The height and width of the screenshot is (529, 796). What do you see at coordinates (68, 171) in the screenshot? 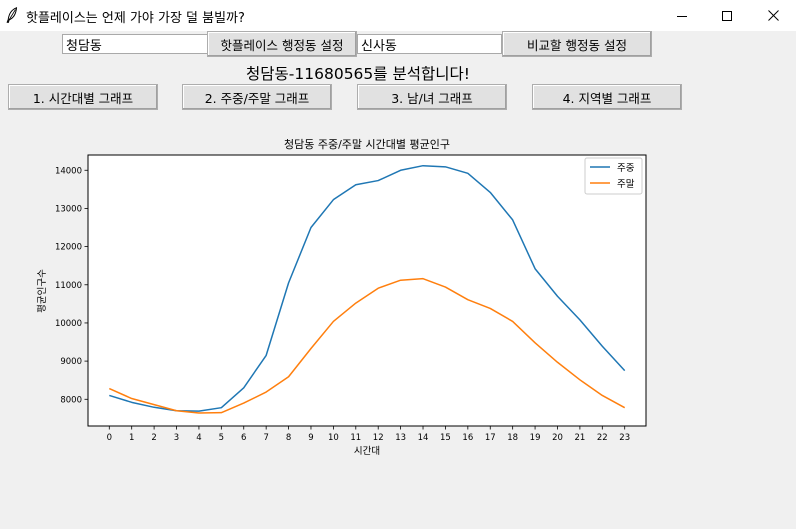
I see `y-tick-label: 14000` at bounding box center [68, 171].